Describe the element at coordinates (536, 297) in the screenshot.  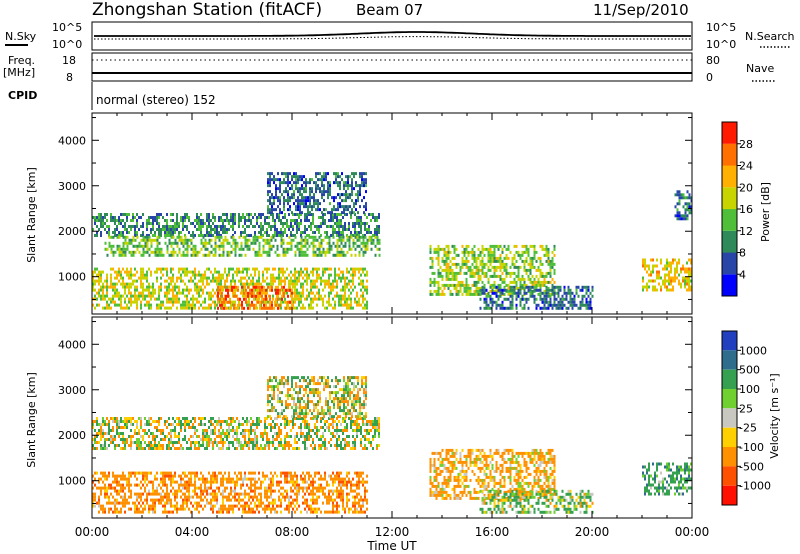
I see `data-region` at that location.